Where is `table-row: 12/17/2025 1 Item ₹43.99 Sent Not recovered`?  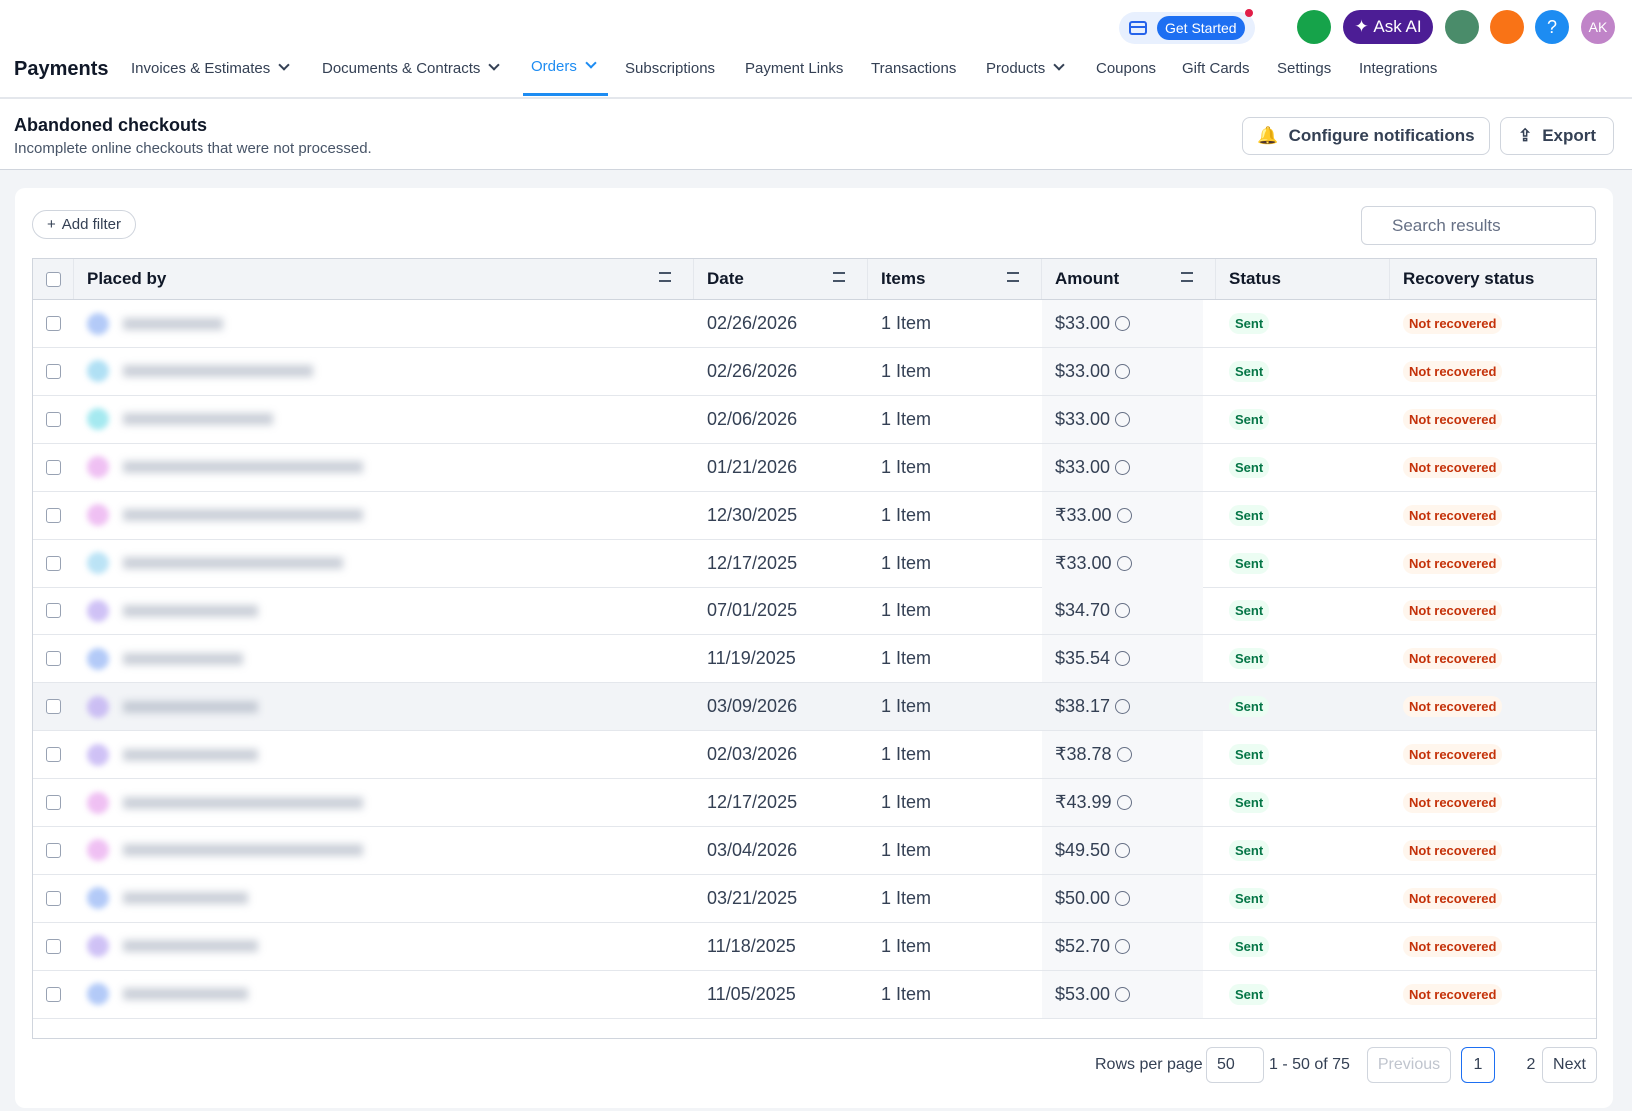 table-row: 12/17/2025 1 Item ₹43.99 Sent Not recovered is located at coordinates (814, 803).